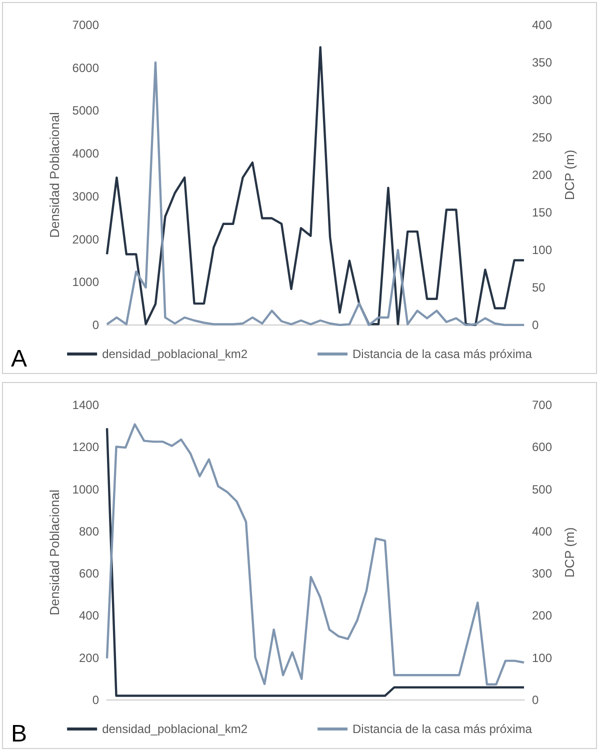 The image size is (601, 751). What do you see at coordinates (86, 67) in the screenshot?
I see `y-tick-label: 6000` at bounding box center [86, 67].